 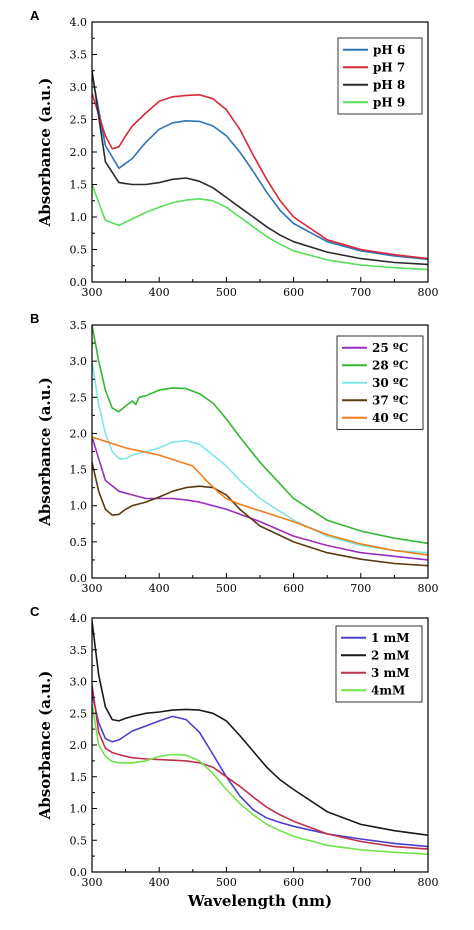 What do you see at coordinates (390, 400) in the screenshot?
I see `legend-label: 37 ºC` at bounding box center [390, 400].